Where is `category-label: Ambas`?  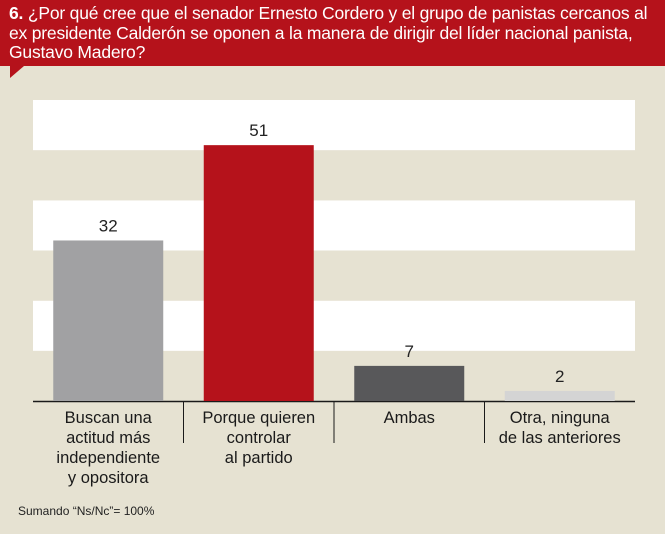 category-label: Ambas is located at coordinates (409, 418).